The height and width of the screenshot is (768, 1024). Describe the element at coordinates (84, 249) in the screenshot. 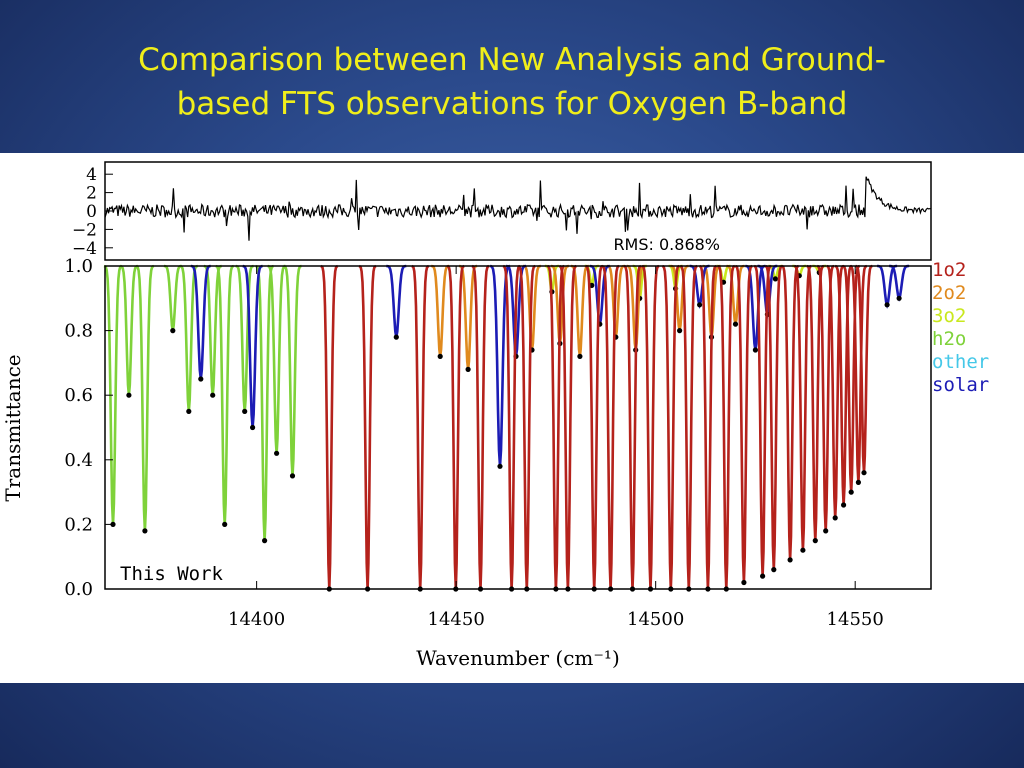

I see `residual-y-tick-label: −4` at that location.